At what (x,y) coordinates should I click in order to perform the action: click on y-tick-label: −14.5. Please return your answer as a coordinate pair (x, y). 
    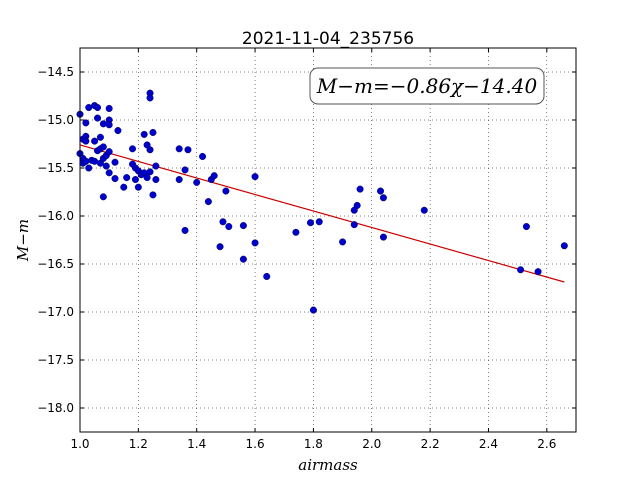
    Looking at the image, I should click on (55, 72).